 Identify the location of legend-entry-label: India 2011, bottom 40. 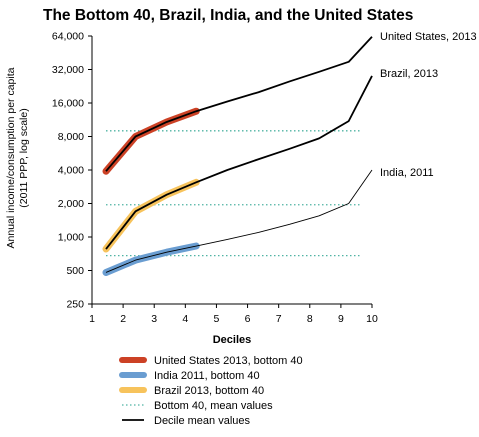
(207, 376).